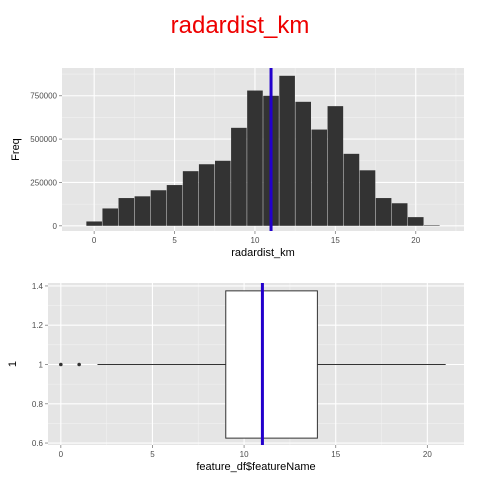 The width and height of the screenshot is (480, 480). I want to click on plot1-y-tick-label: 0, so click(55, 226).